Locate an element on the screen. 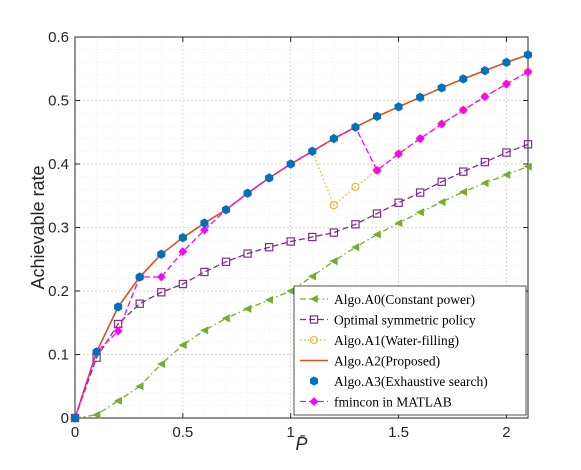  legend-item: Algo.A1(Water-filling) is located at coordinates (379, 340).